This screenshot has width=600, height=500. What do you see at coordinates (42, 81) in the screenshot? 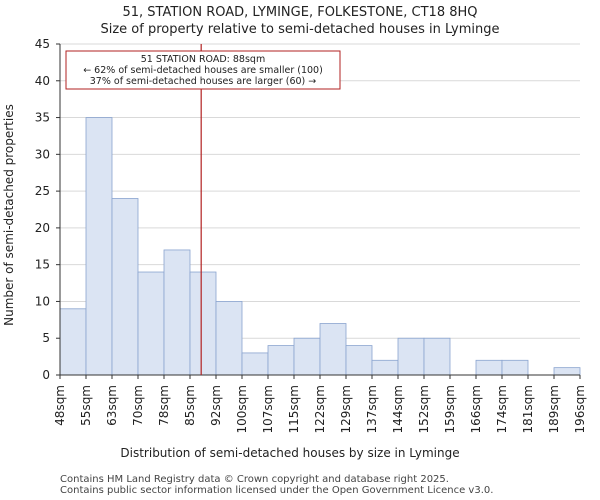
I see `y-tick-label: 40` at bounding box center [42, 81].